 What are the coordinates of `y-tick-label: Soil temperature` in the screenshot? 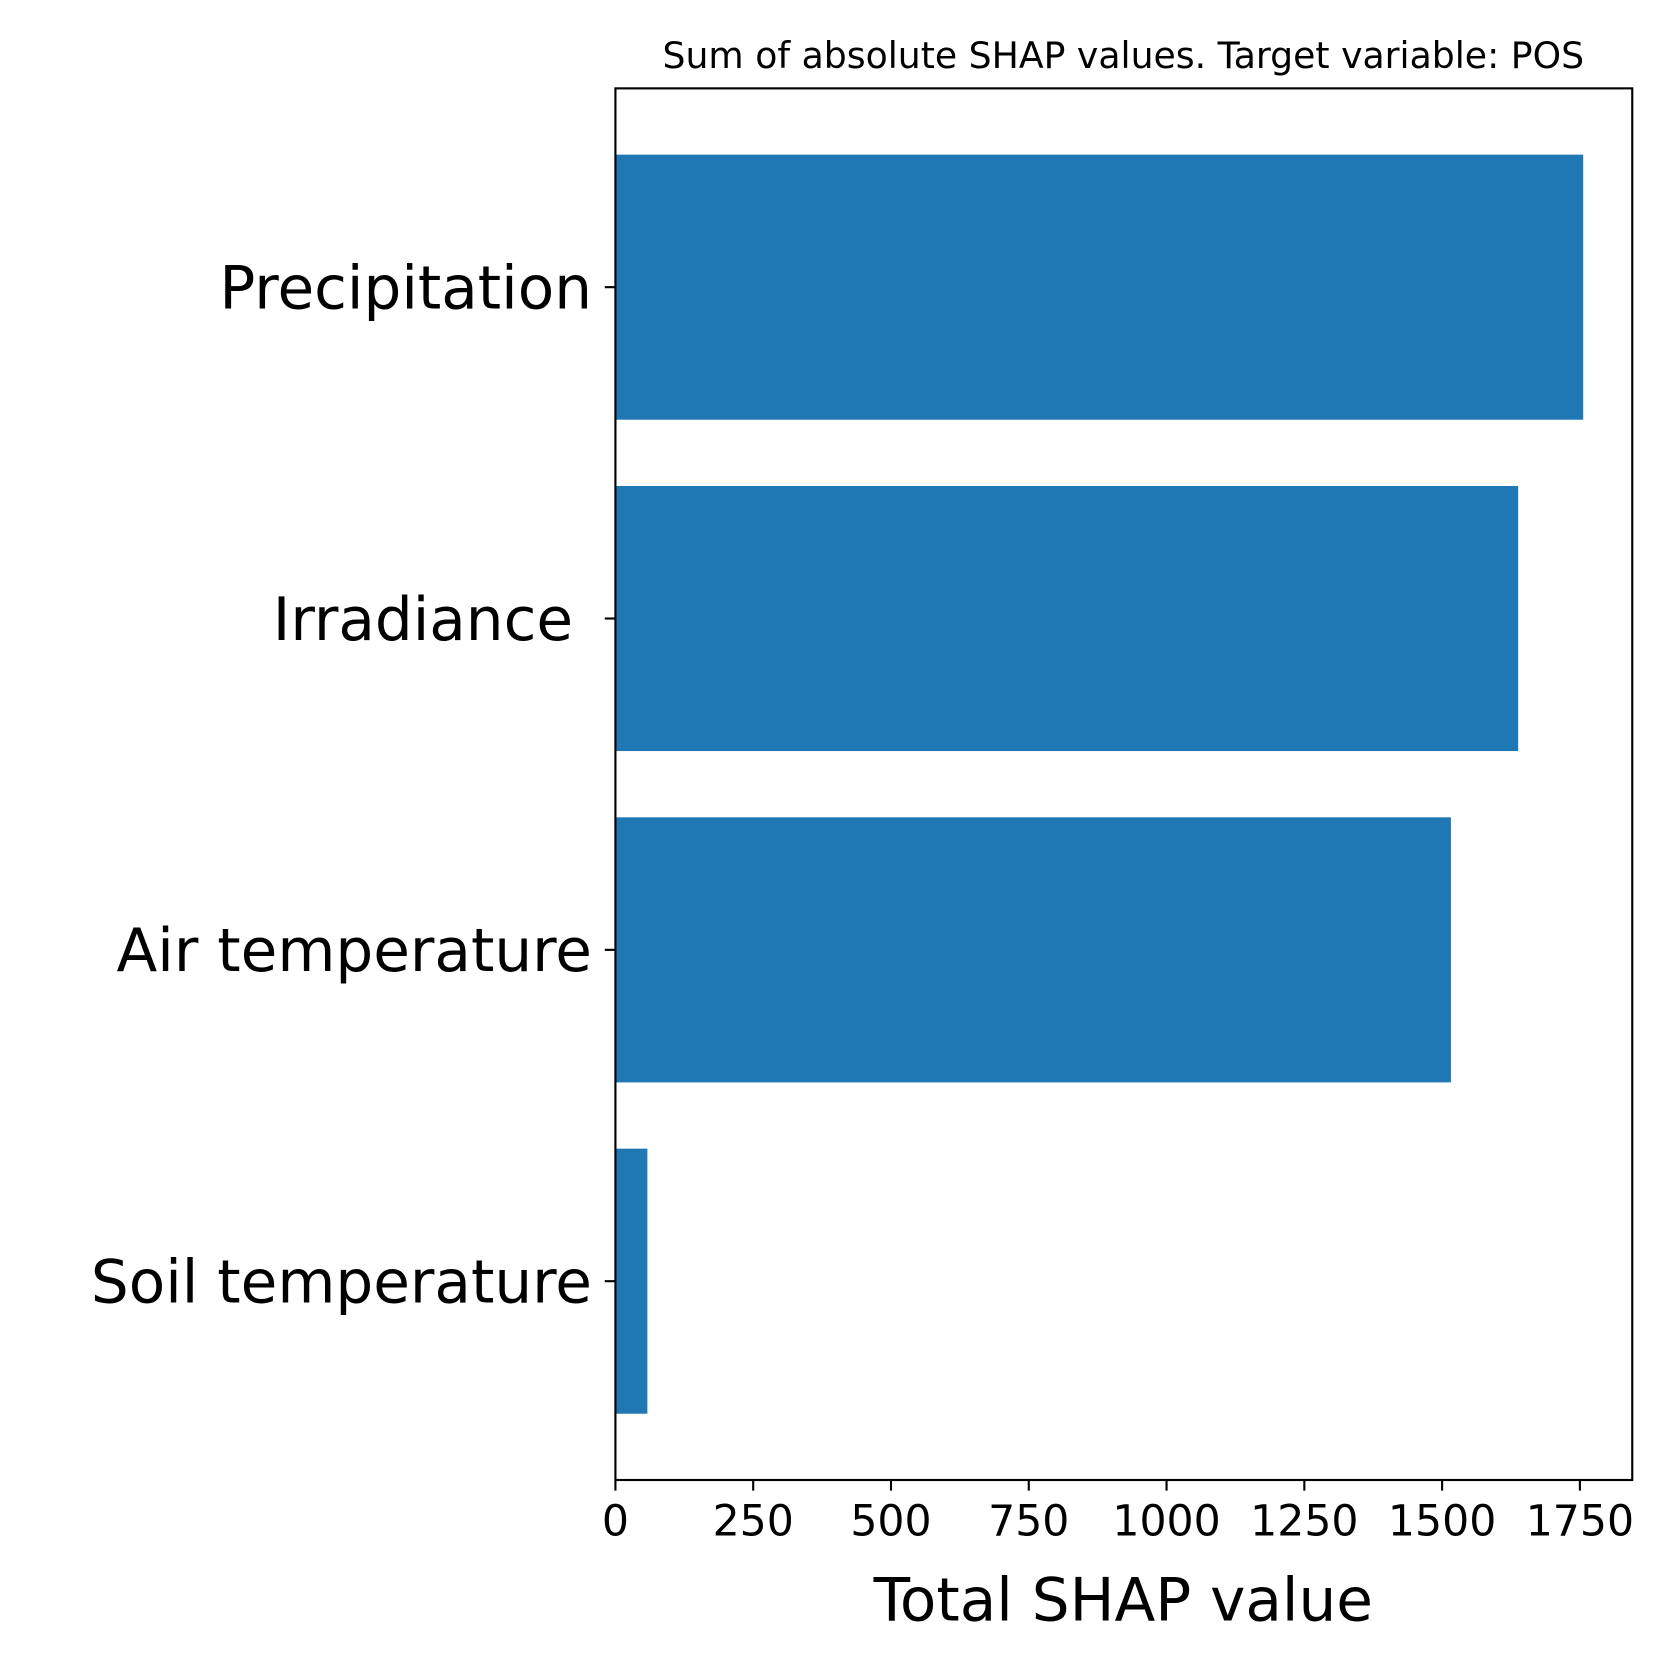 It's located at (341, 1282).